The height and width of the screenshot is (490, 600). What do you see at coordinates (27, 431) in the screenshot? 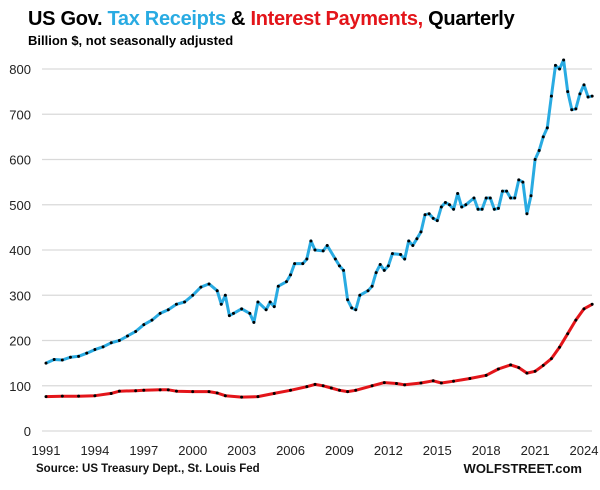
I see `y-tick-label: 0` at bounding box center [27, 431].